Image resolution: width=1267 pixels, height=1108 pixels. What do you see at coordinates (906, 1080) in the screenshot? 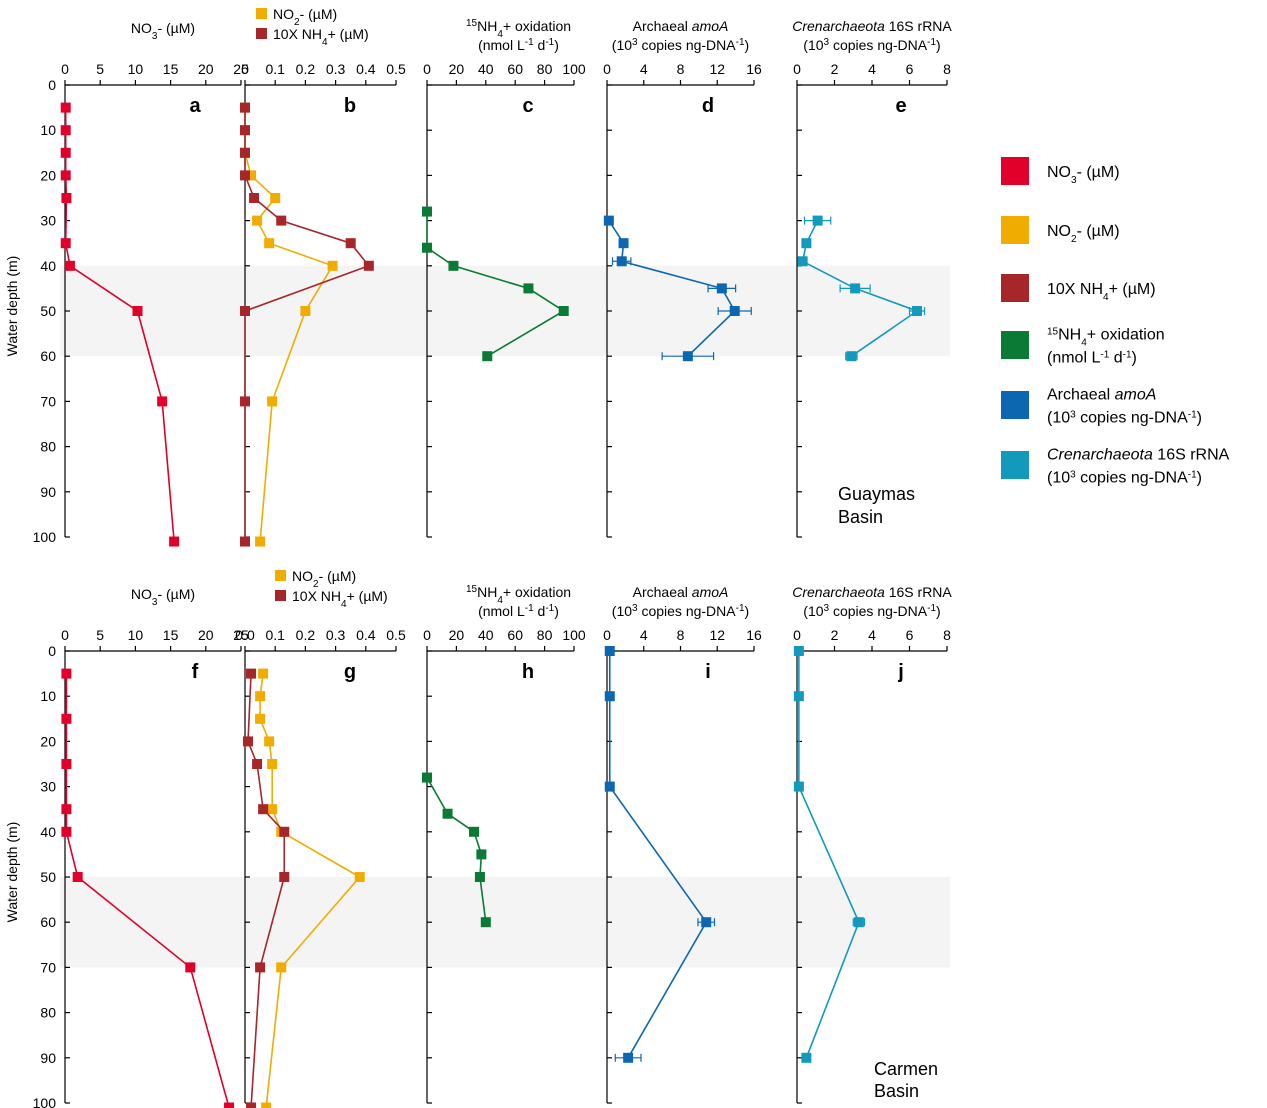
I see `row2-basin-label: Carmen Basin` at bounding box center [906, 1080].